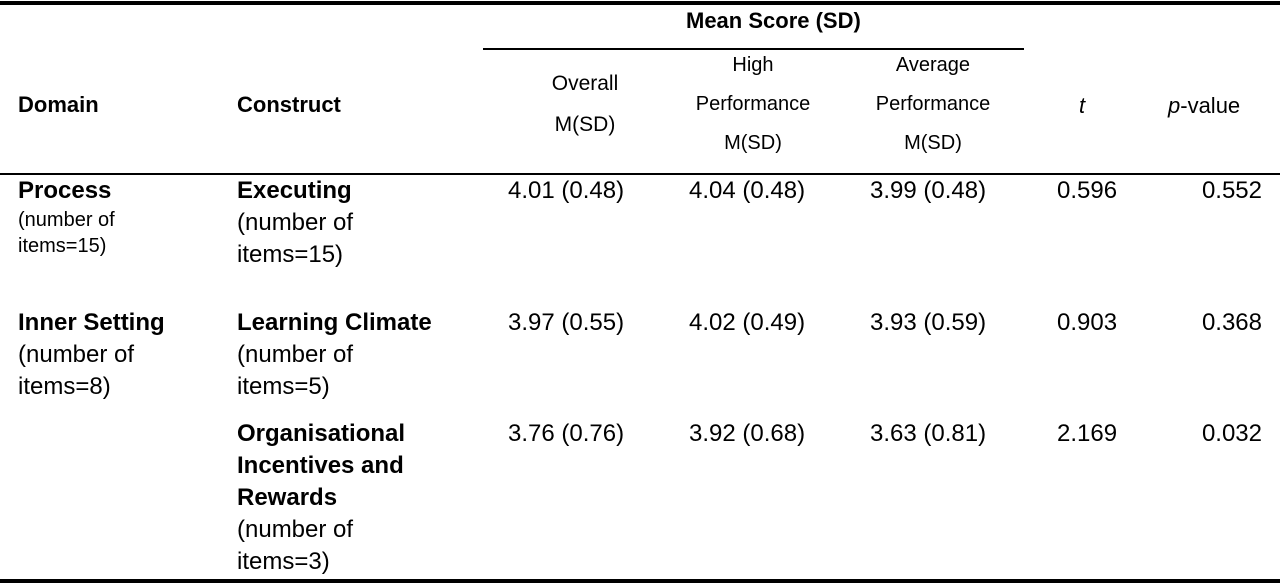 The height and width of the screenshot is (586, 1280). Describe the element at coordinates (566, 322) in the screenshot. I see `row-2-overall: 3.97 (0.55)` at that location.